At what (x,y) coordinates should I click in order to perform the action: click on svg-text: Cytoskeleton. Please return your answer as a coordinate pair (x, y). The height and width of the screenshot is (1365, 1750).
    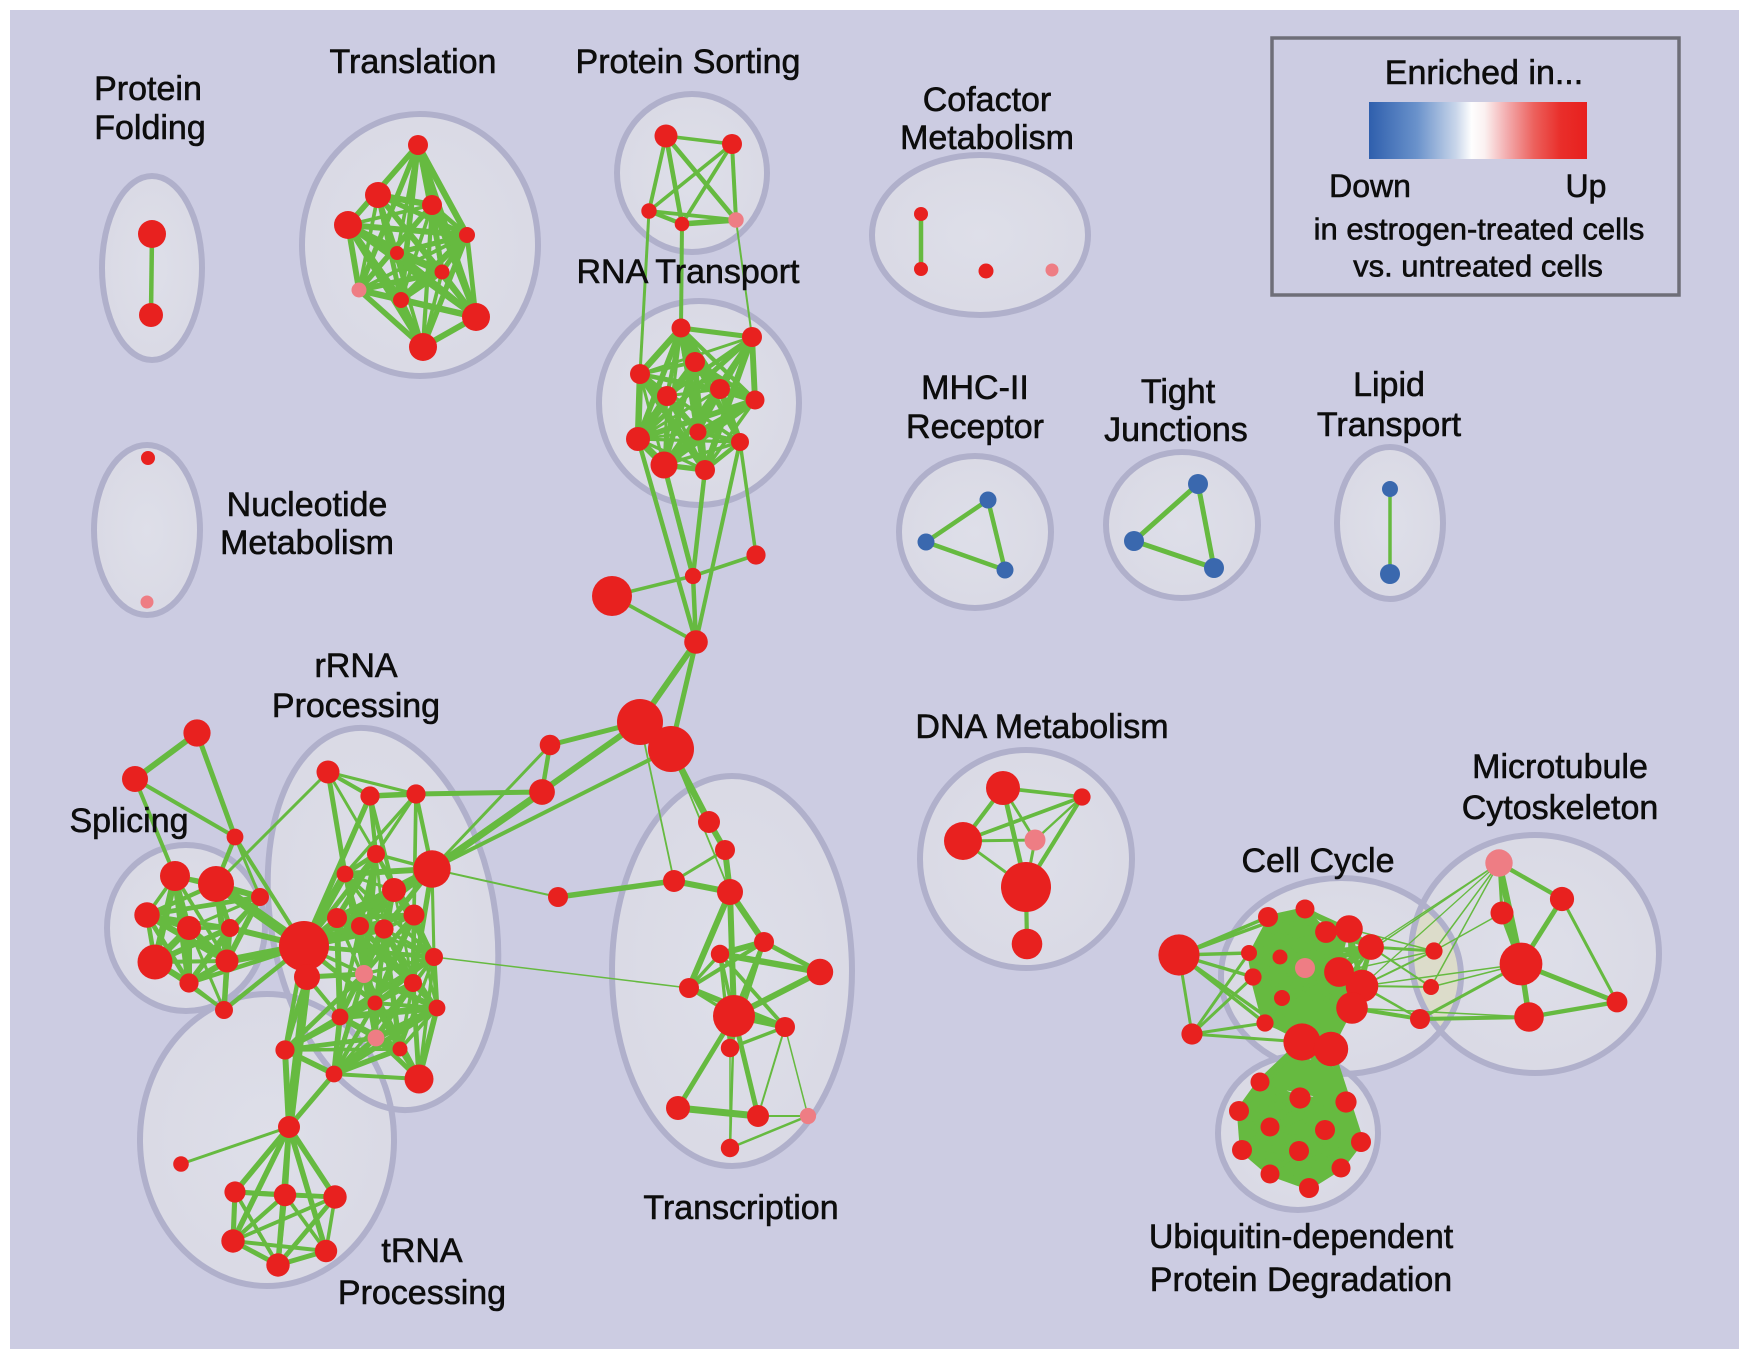
    Looking at the image, I should click on (1560, 808).